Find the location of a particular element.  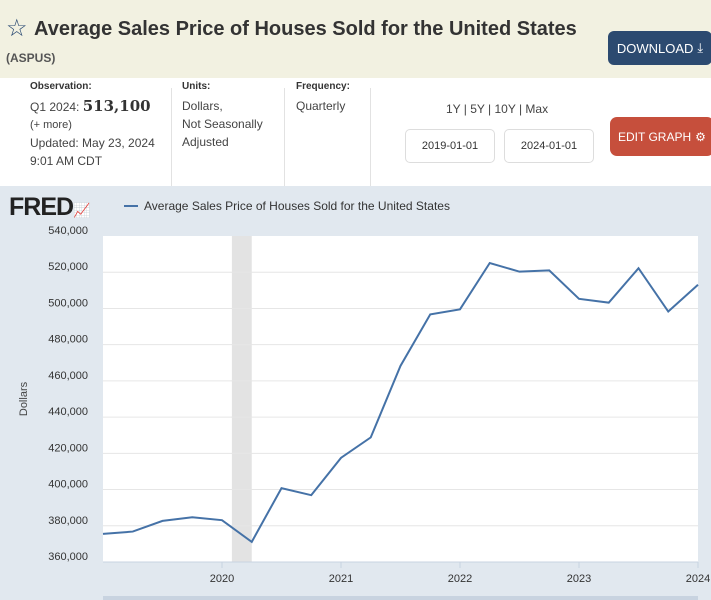

updated-date: Updated: May 23, 2024 is located at coordinates (92, 143).